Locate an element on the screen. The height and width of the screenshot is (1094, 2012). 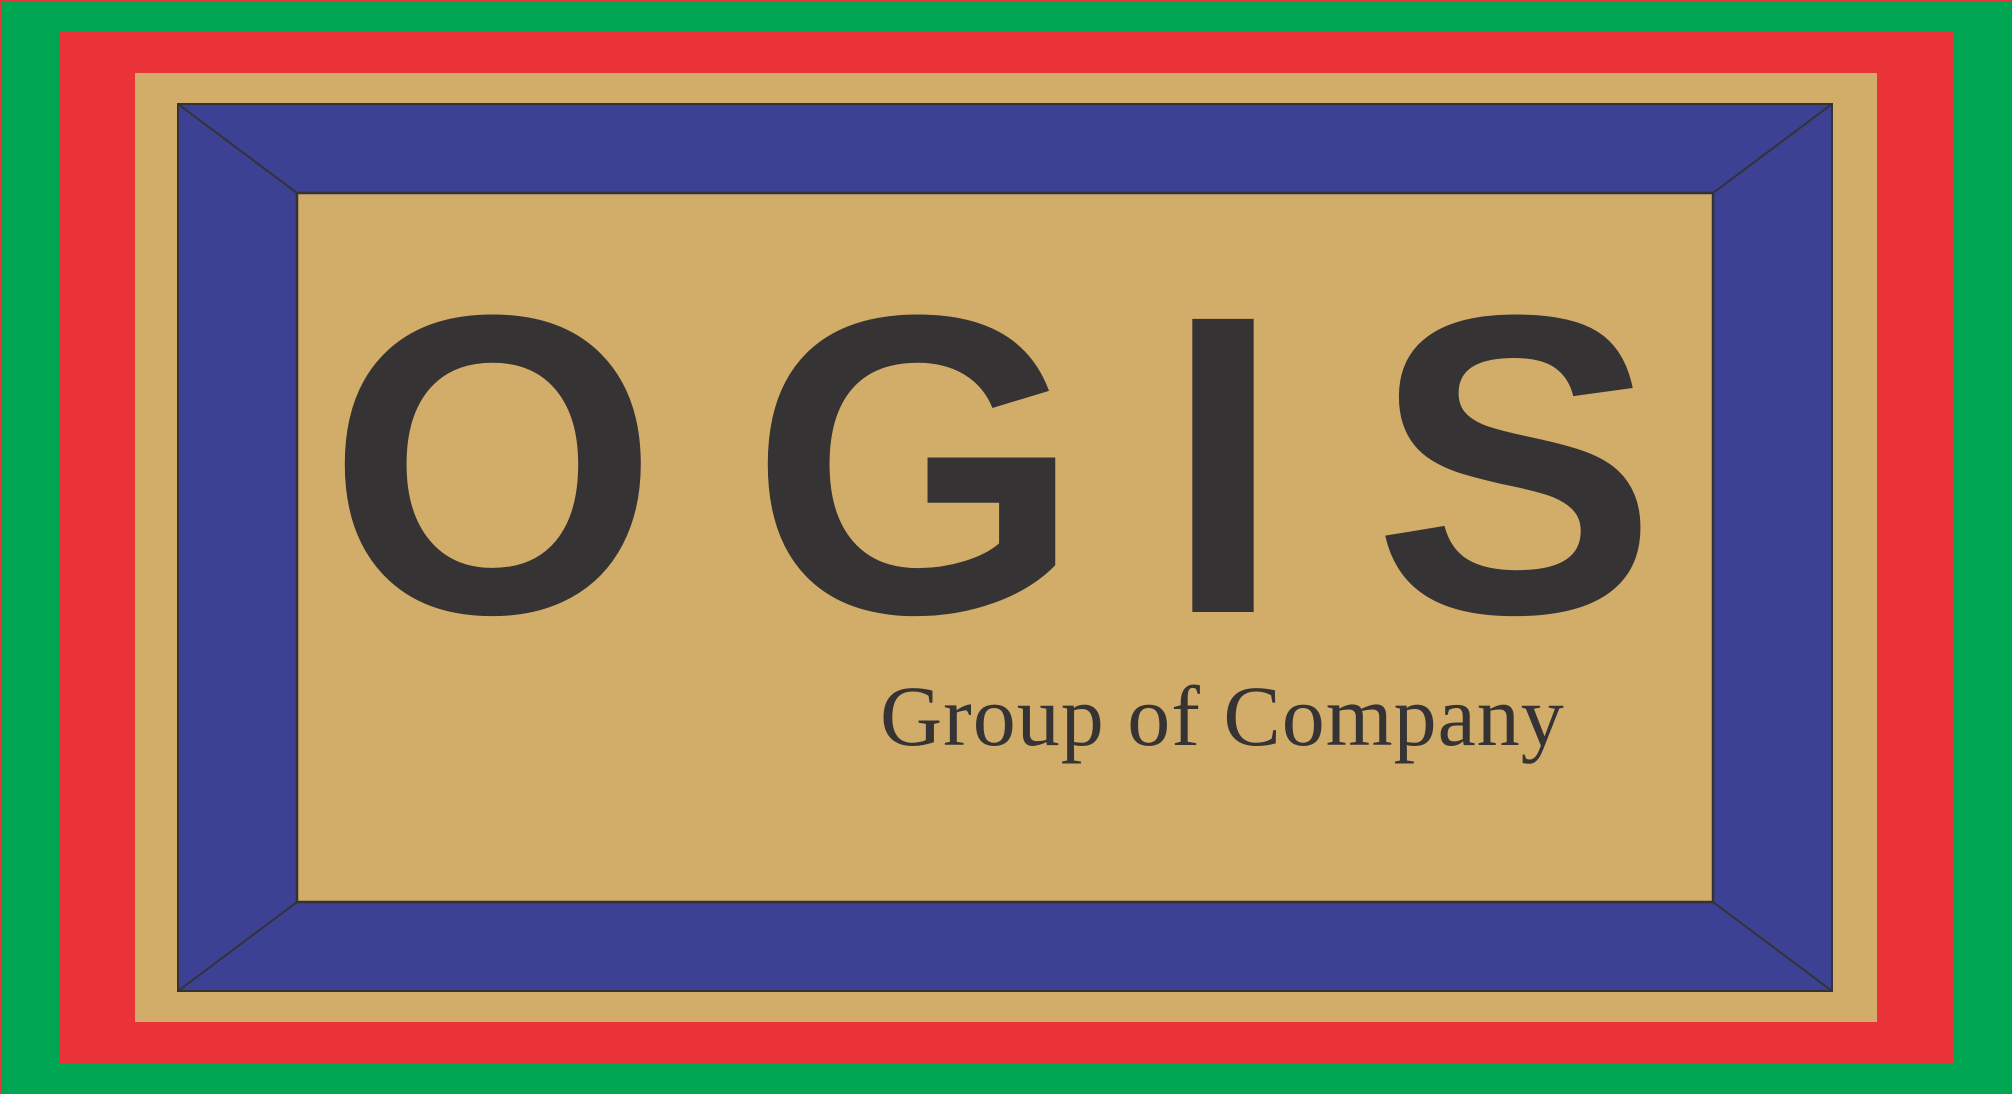
wordmark-letter-g: G is located at coordinates (915, 465).